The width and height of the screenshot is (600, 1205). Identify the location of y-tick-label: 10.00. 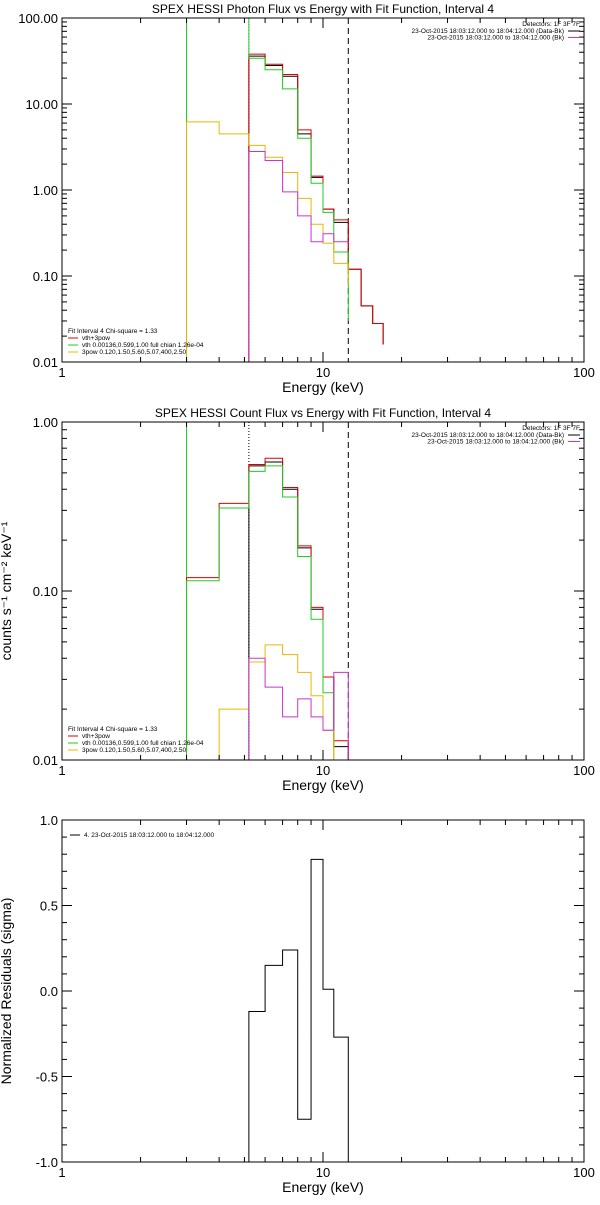
(41, 104).